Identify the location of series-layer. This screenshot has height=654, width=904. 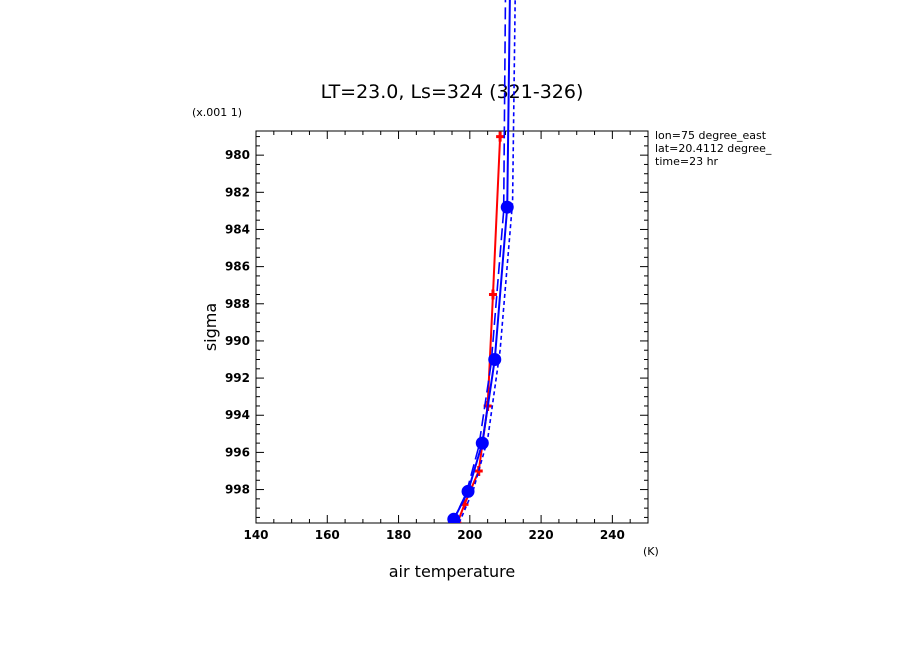
(481, 261).